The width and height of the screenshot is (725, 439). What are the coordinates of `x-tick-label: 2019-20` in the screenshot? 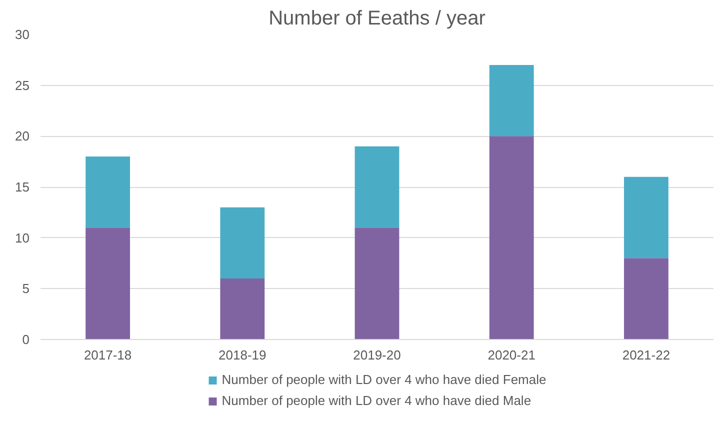 It's located at (377, 355).